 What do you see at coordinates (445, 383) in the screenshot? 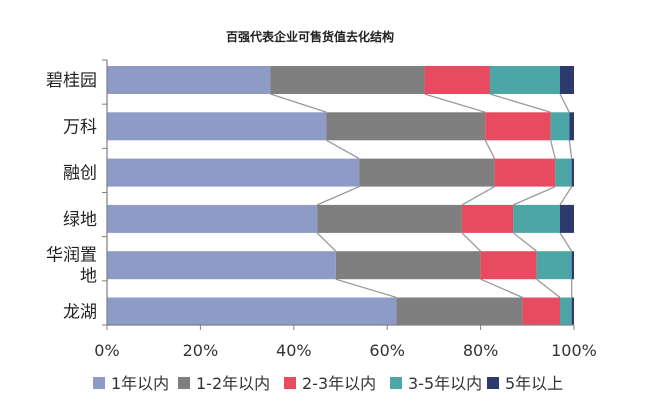
I see `legend-label: 3-5年以内` at bounding box center [445, 383].